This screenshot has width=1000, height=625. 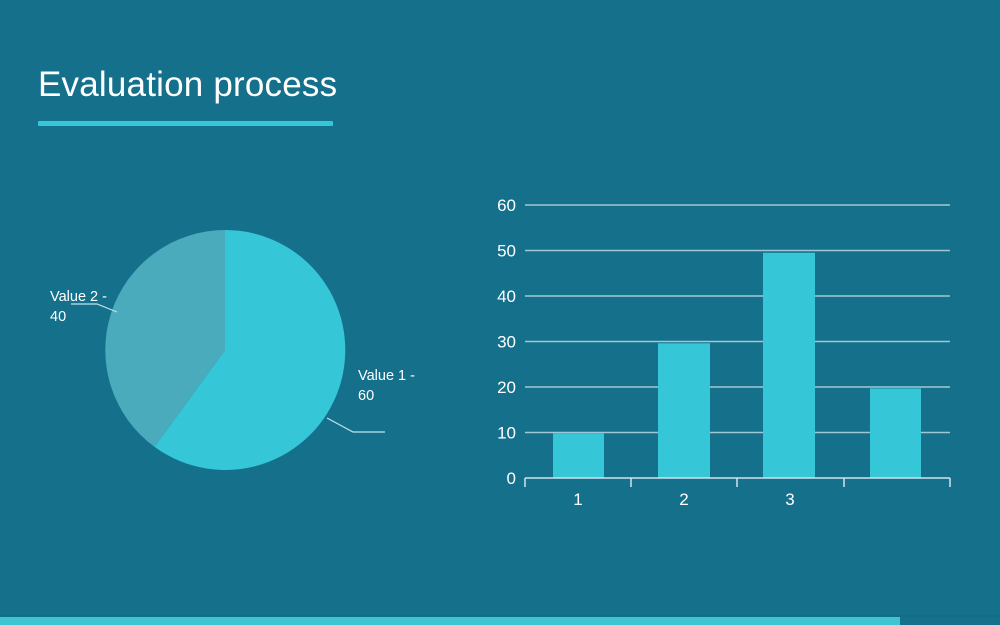 I want to click on x-tick-label: 2, so click(x=683, y=499).